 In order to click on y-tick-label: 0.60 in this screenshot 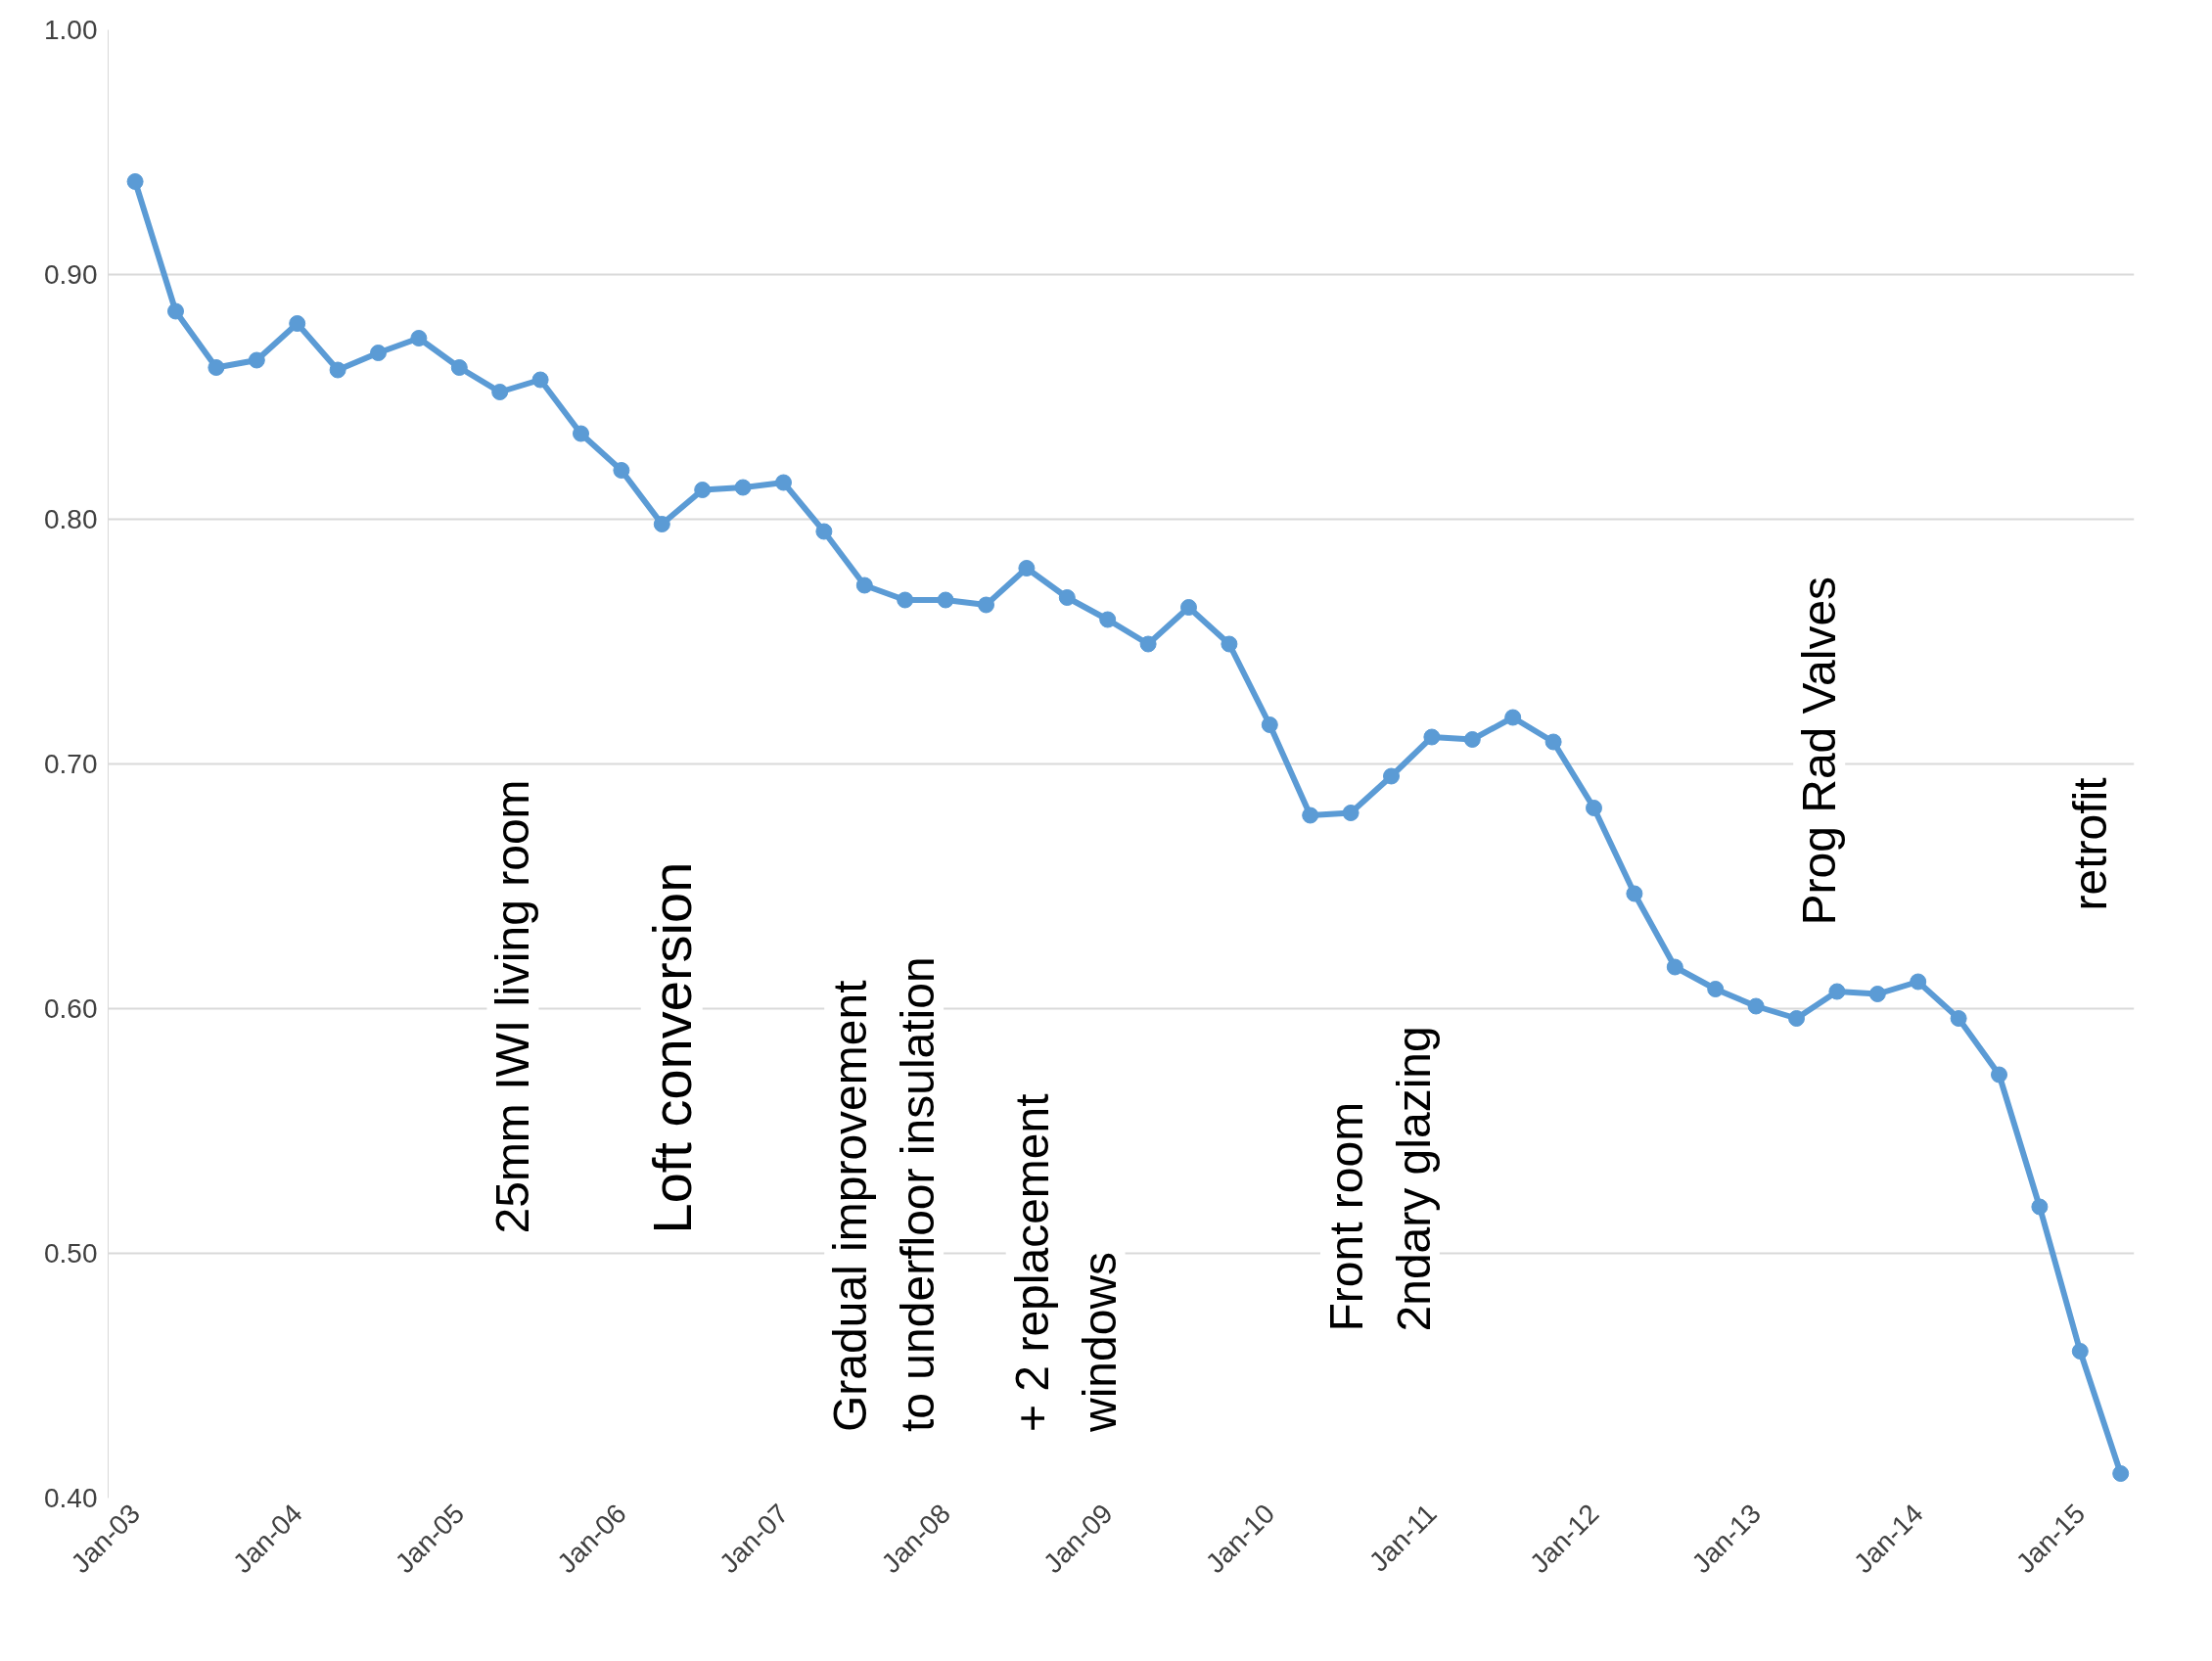, I will do `click(71, 1008)`.